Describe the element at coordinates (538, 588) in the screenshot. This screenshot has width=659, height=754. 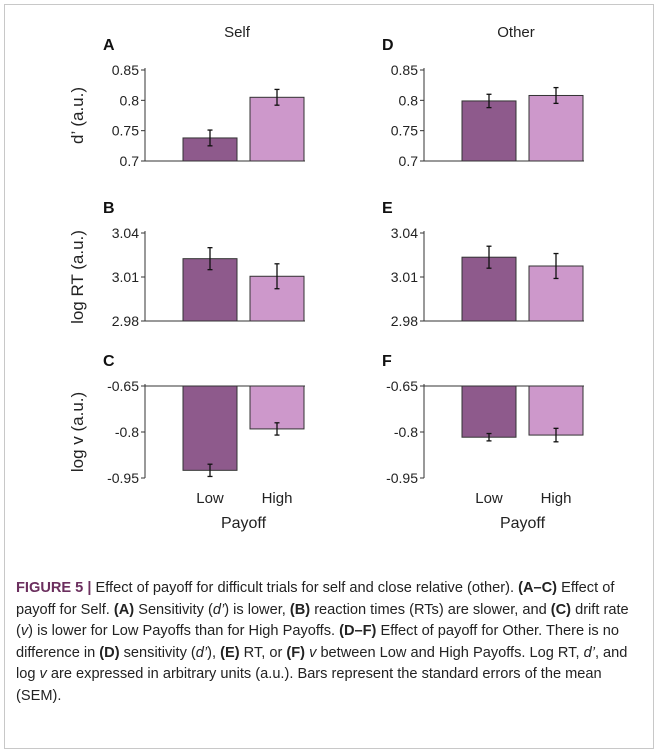
I see `caption-ref: (A–C)` at that location.